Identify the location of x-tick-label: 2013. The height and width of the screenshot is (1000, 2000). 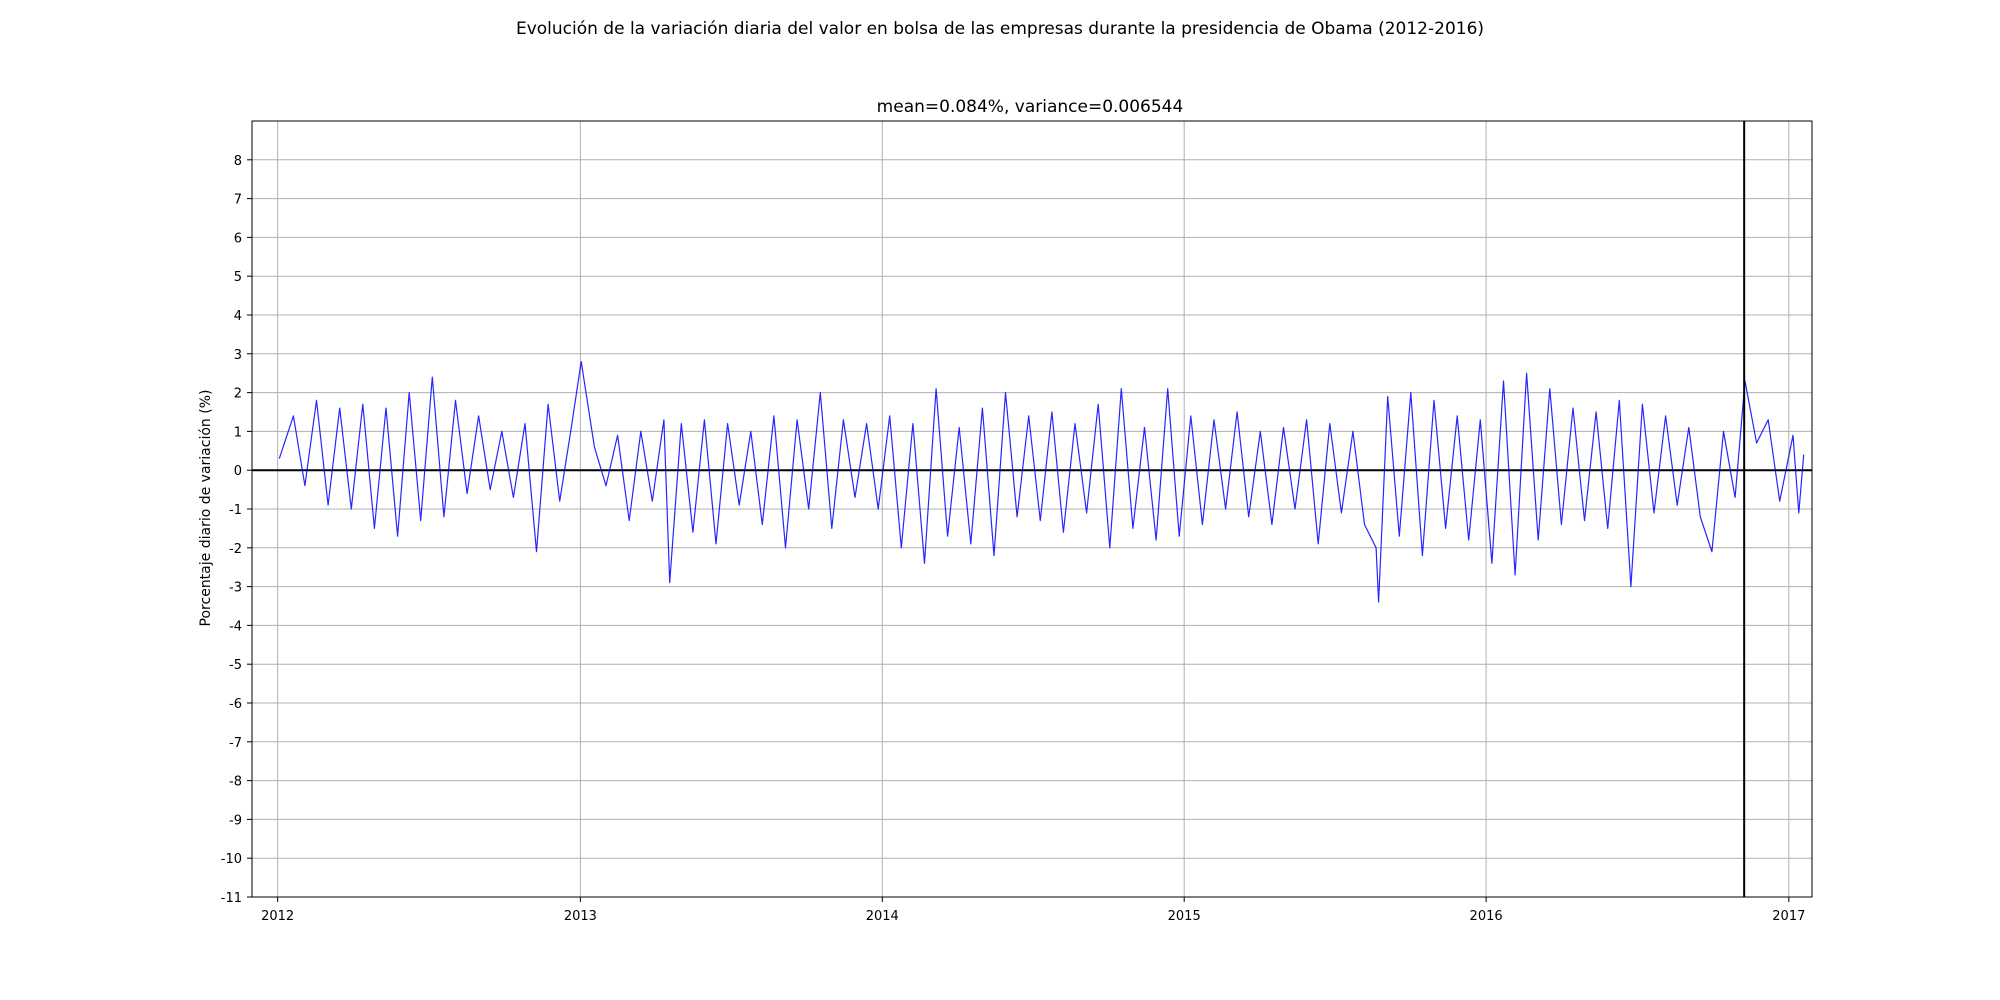
(580, 916).